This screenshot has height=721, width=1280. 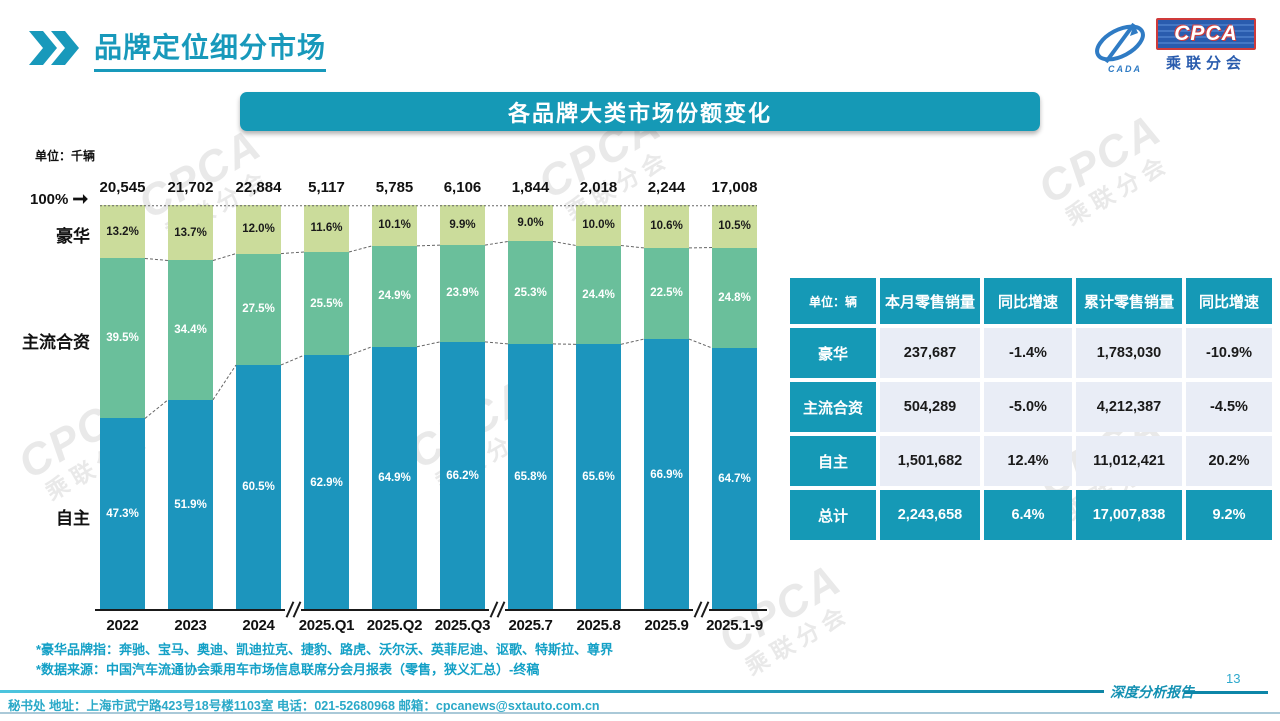 What do you see at coordinates (1229, 301) in the screenshot?
I see `table-column-header: 同比增速` at bounding box center [1229, 301].